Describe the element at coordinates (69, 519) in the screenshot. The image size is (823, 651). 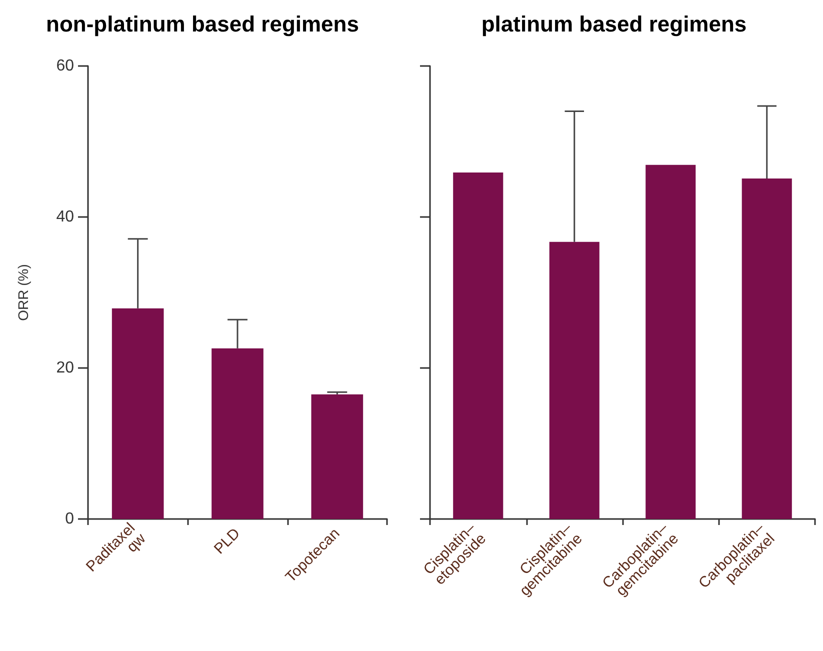
I see `y-tick-label: 0` at that location.